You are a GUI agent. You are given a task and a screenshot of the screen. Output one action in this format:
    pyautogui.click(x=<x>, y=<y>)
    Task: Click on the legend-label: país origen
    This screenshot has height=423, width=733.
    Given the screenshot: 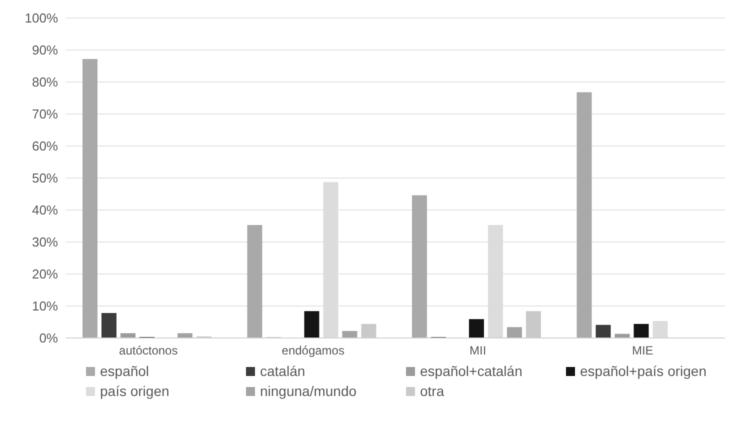 What is the action you would take?
    pyautogui.click(x=135, y=391)
    